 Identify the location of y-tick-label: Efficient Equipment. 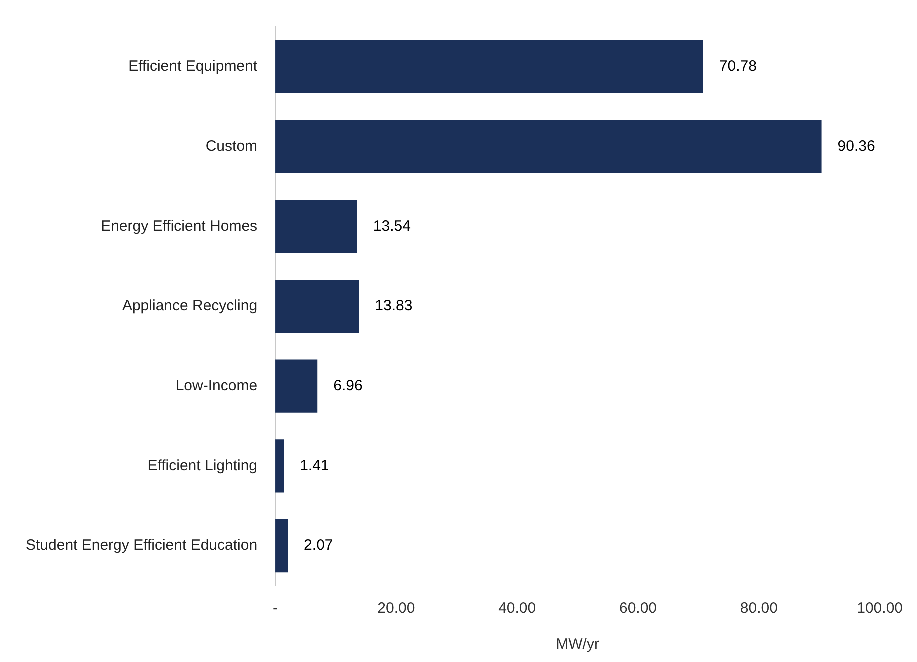
(193, 67).